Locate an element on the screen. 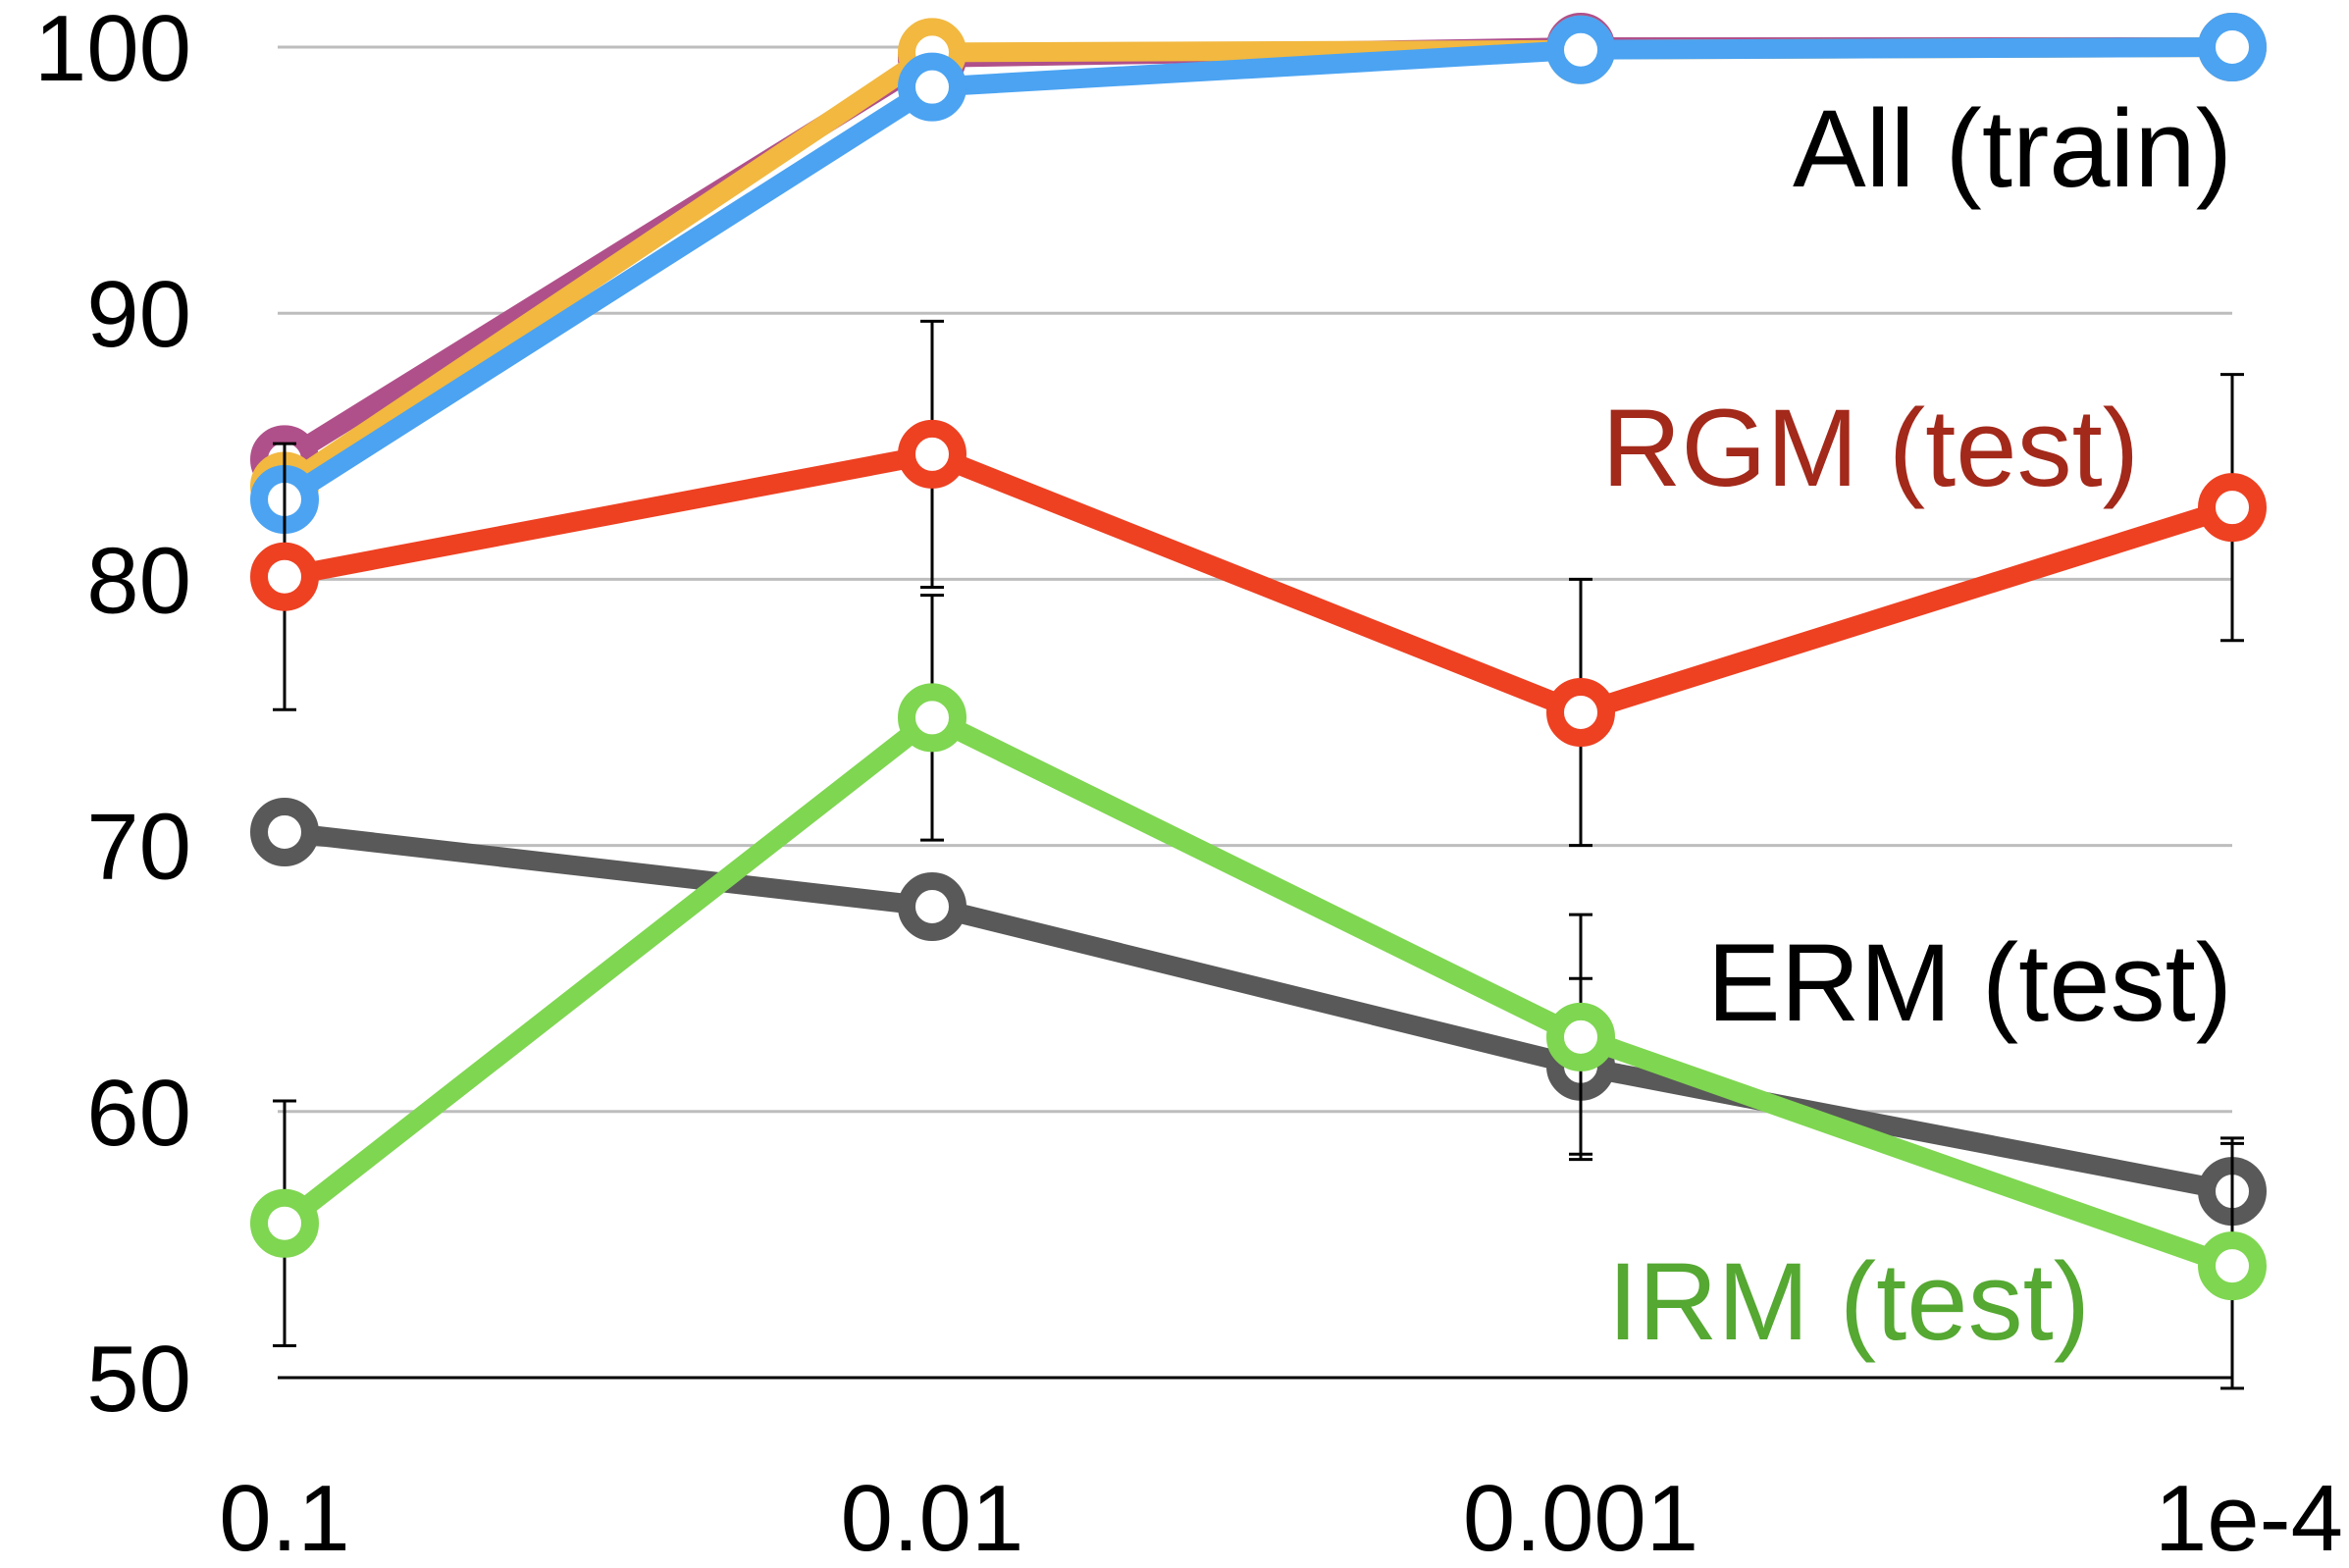  x-tick-labels: 0.1 0.01 0.001 1e-4 is located at coordinates (1281, 1517).